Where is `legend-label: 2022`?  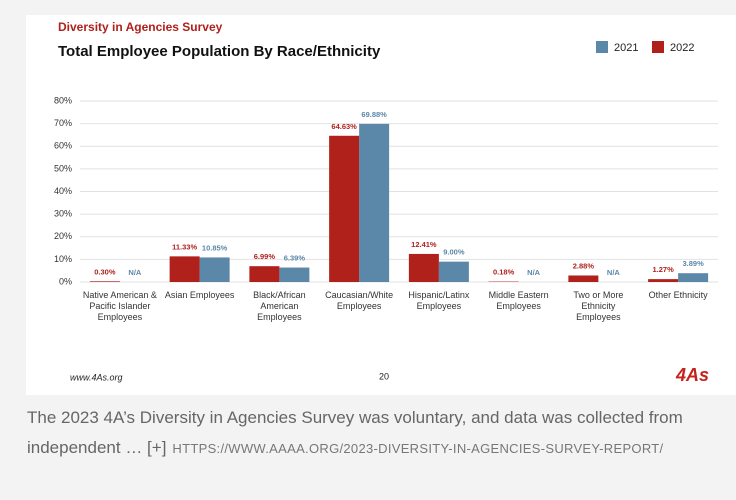 legend-label: 2022 is located at coordinates (682, 48).